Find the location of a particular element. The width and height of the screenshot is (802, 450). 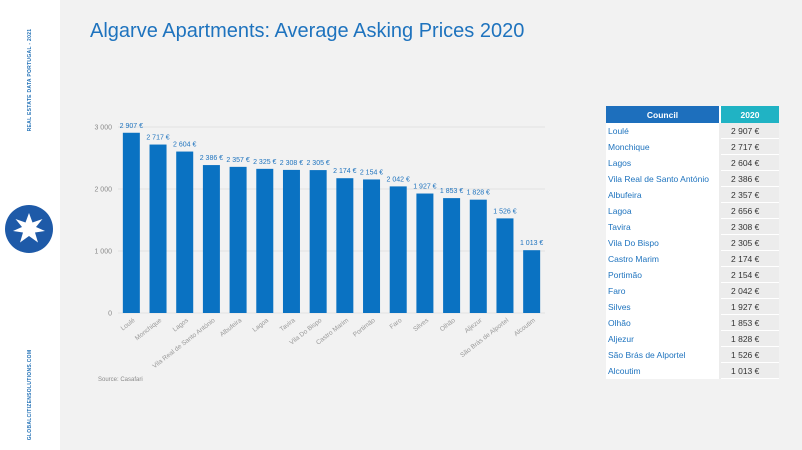

price-cell: 2 907 € is located at coordinates (749, 131).